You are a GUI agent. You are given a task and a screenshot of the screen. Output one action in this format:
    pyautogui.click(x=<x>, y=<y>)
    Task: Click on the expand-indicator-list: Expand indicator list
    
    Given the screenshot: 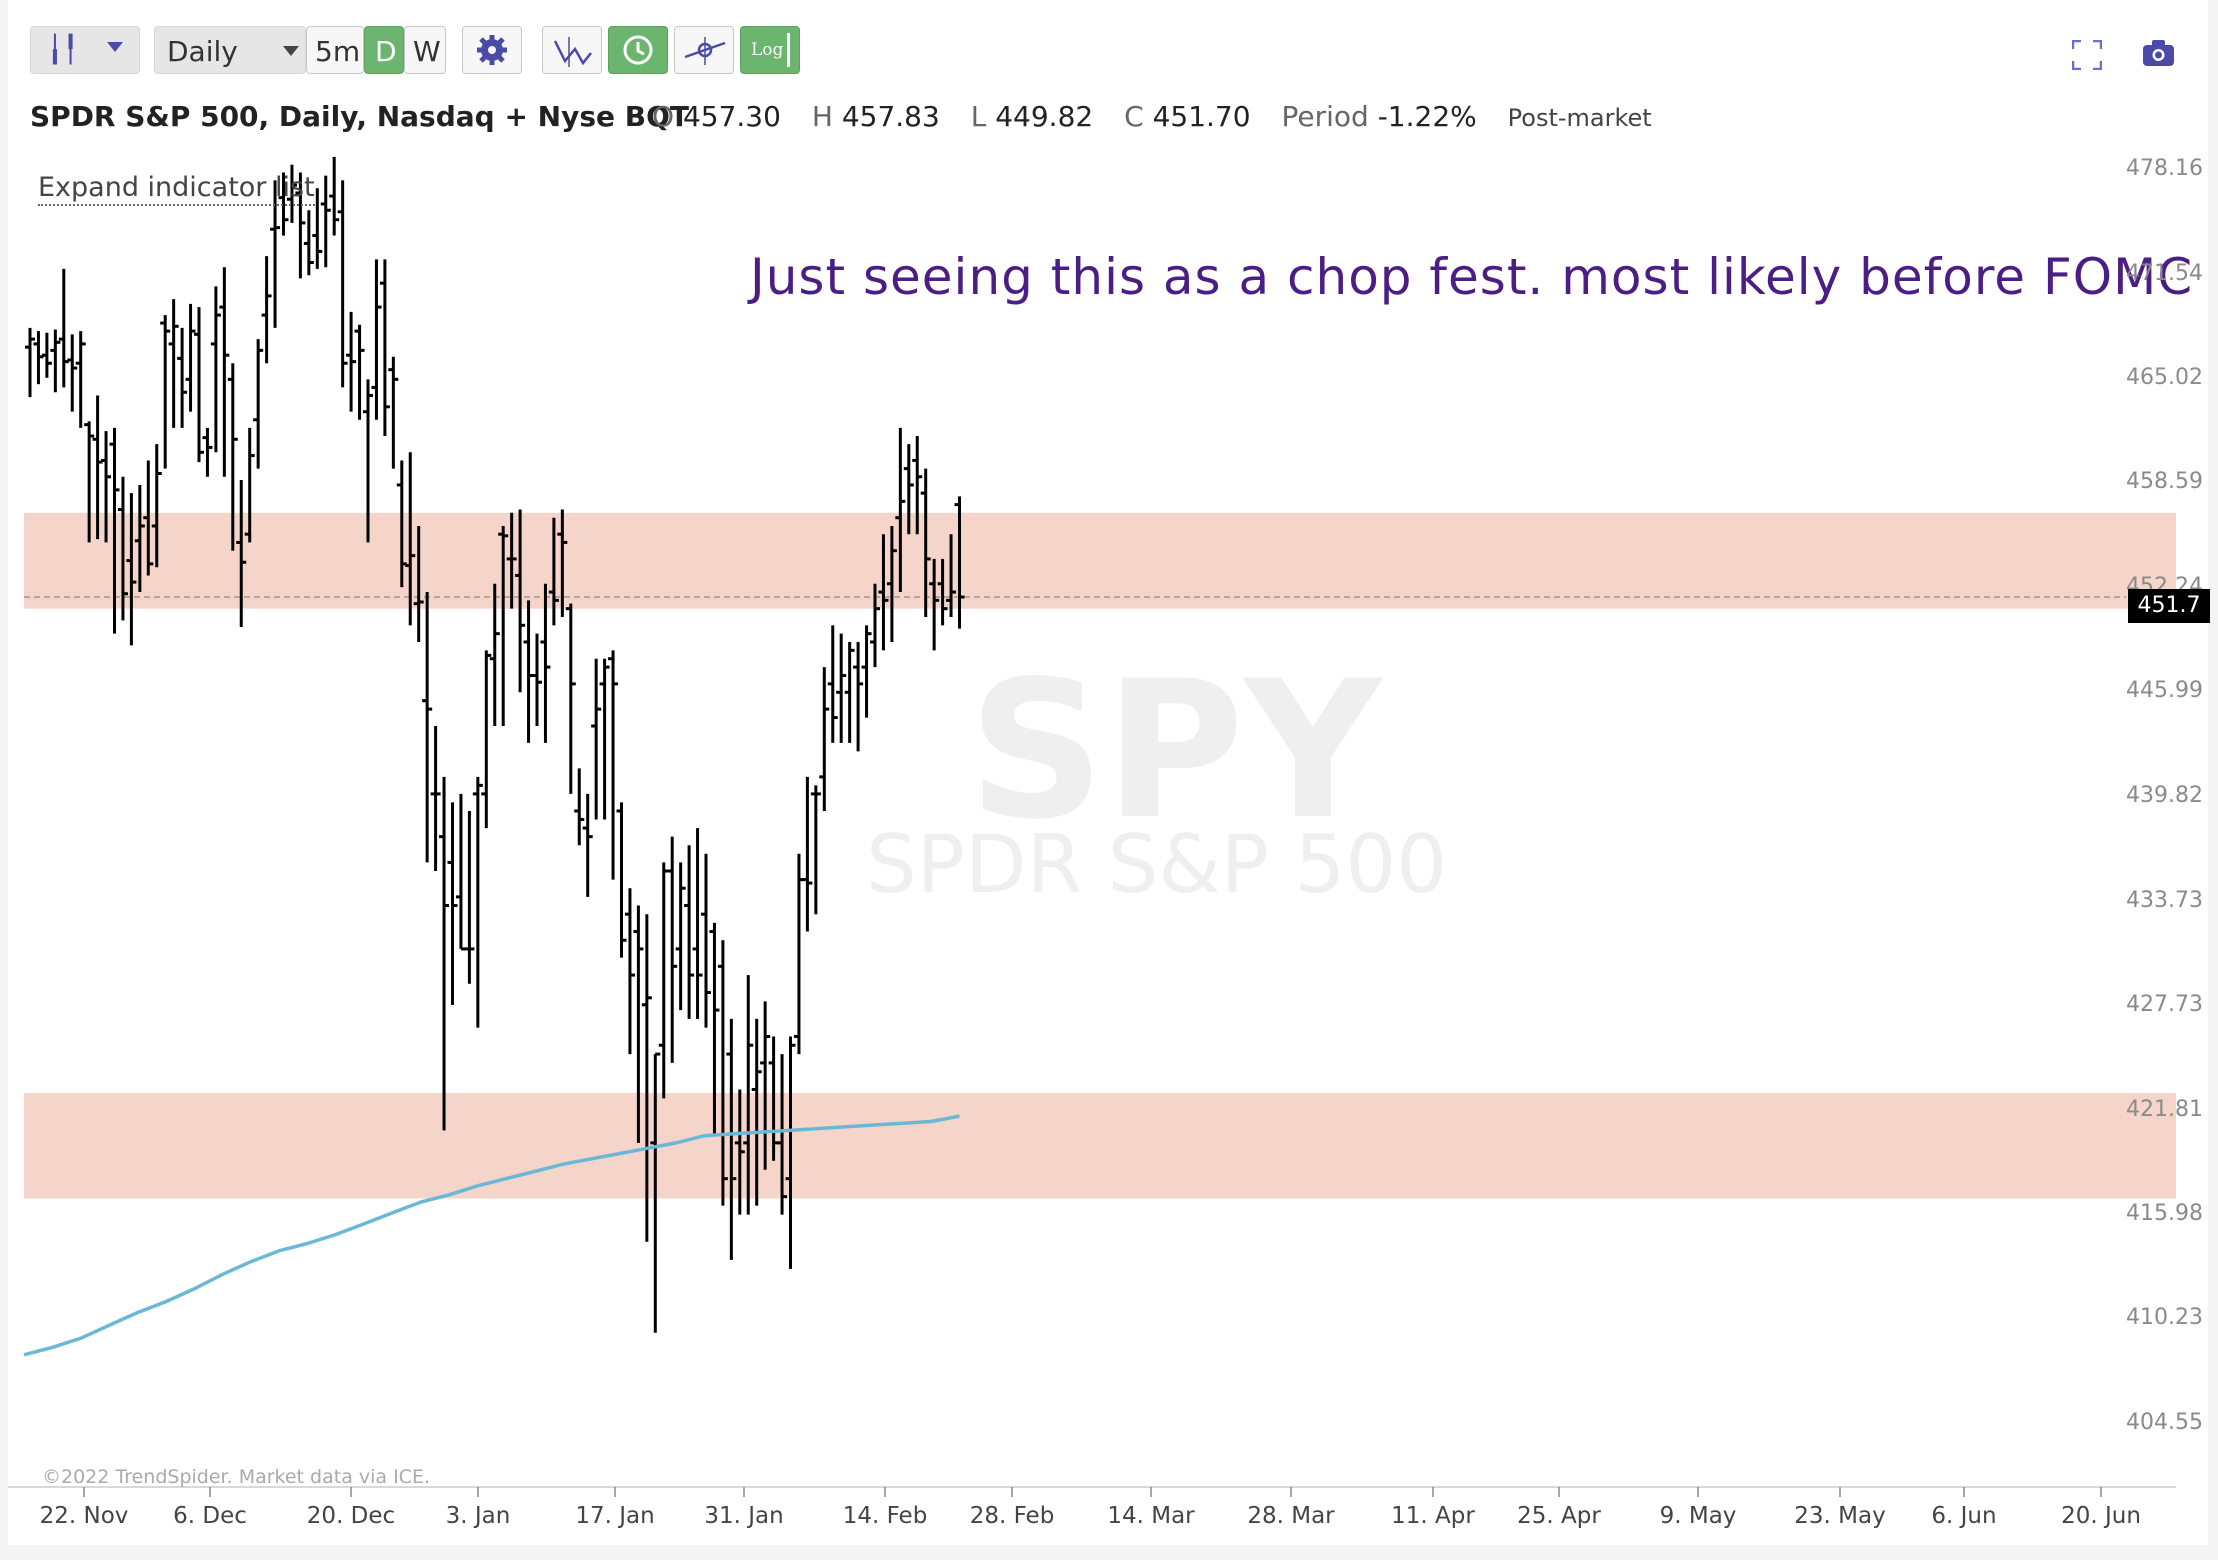 What is the action you would take?
    pyautogui.click(x=176, y=189)
    